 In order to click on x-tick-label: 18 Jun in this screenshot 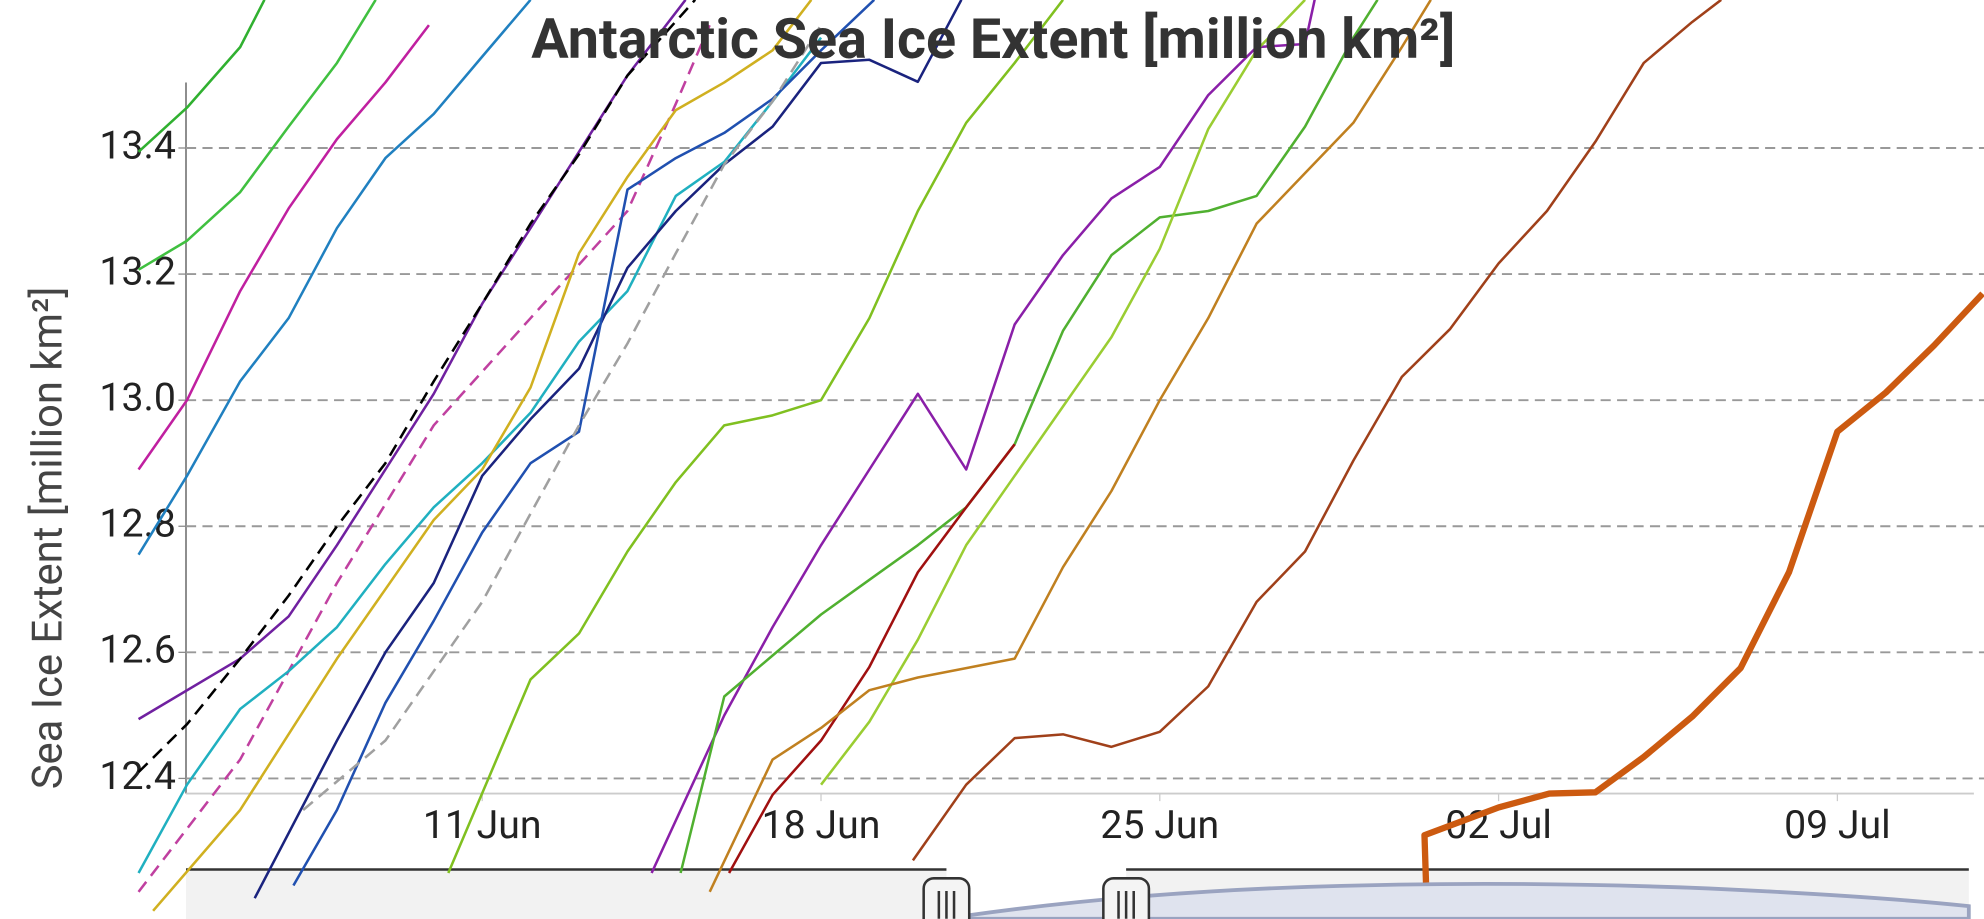, I will do `click(821, 825)`.